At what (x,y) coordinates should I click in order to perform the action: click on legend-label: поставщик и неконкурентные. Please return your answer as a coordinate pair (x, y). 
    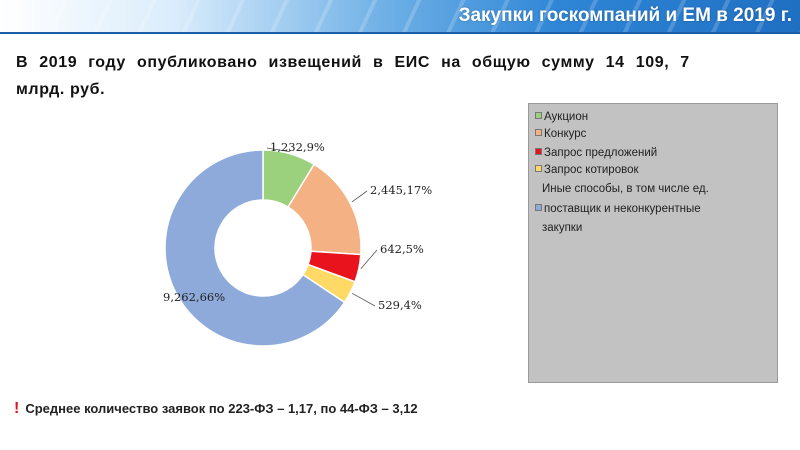
    Looking at the image, I should click on (622, 209).